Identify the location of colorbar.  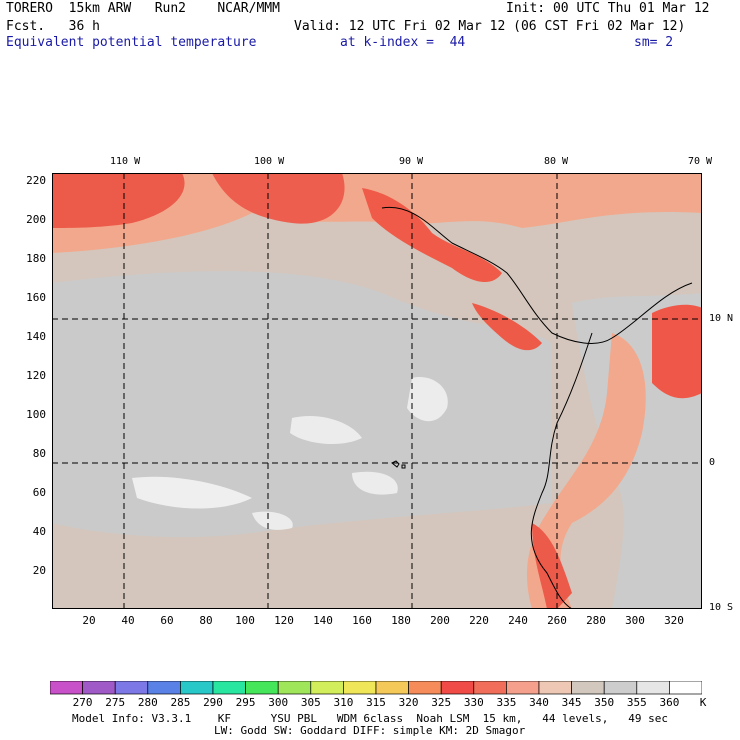
(376, 688).